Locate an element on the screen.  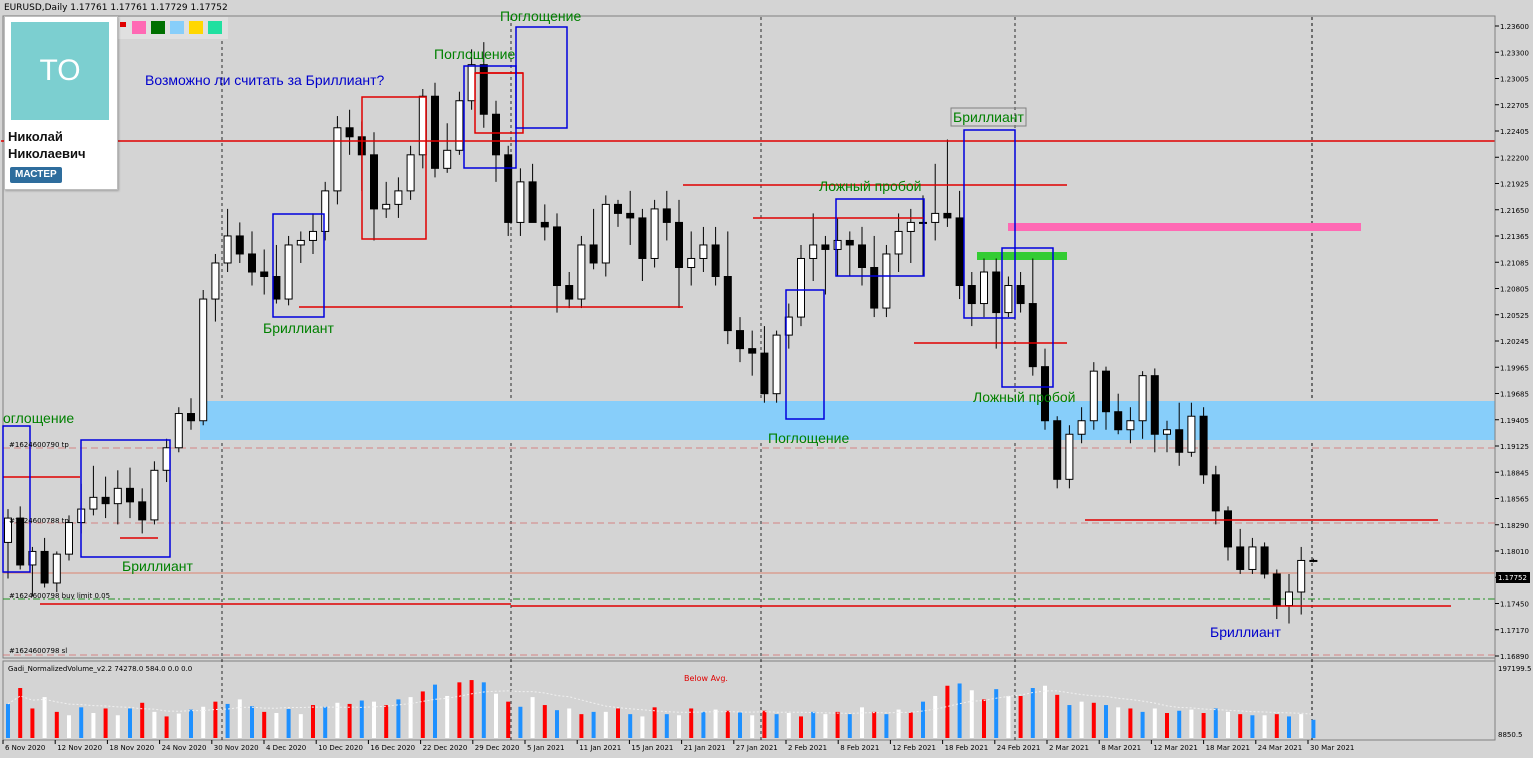
annotation-diamond: Бриллиант is located at coordinates (988, 117).